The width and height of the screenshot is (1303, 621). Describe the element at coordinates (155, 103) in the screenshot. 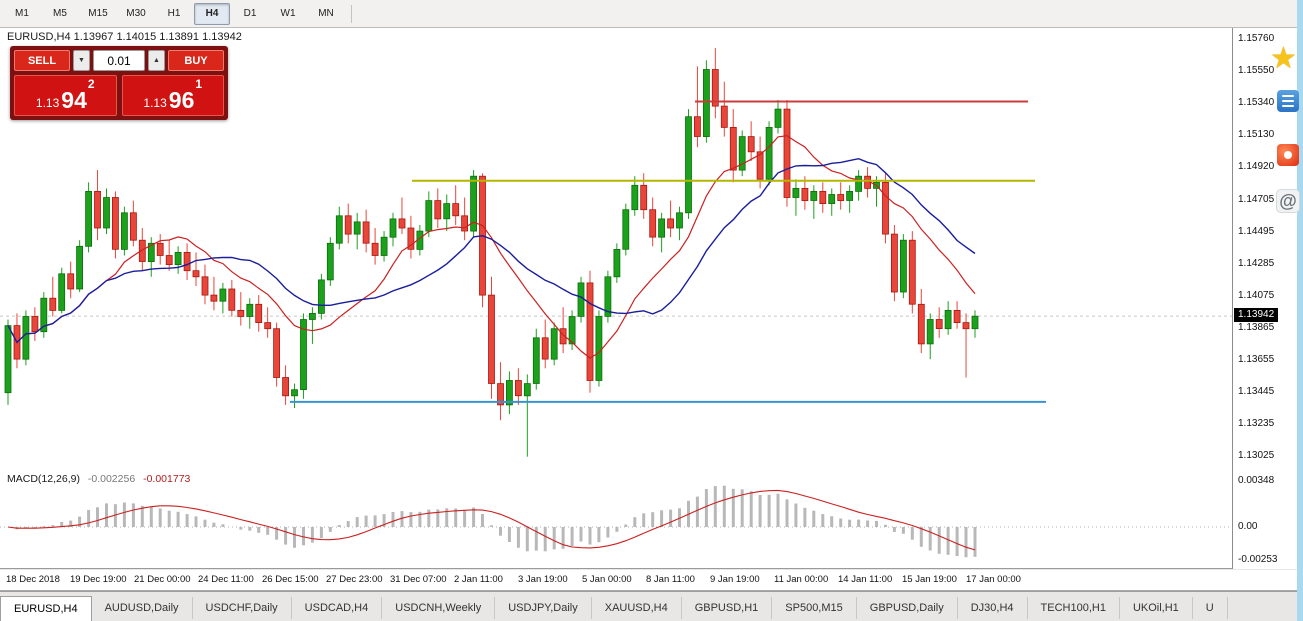

I see `buy-price-big-figure: 1.13` at that location.